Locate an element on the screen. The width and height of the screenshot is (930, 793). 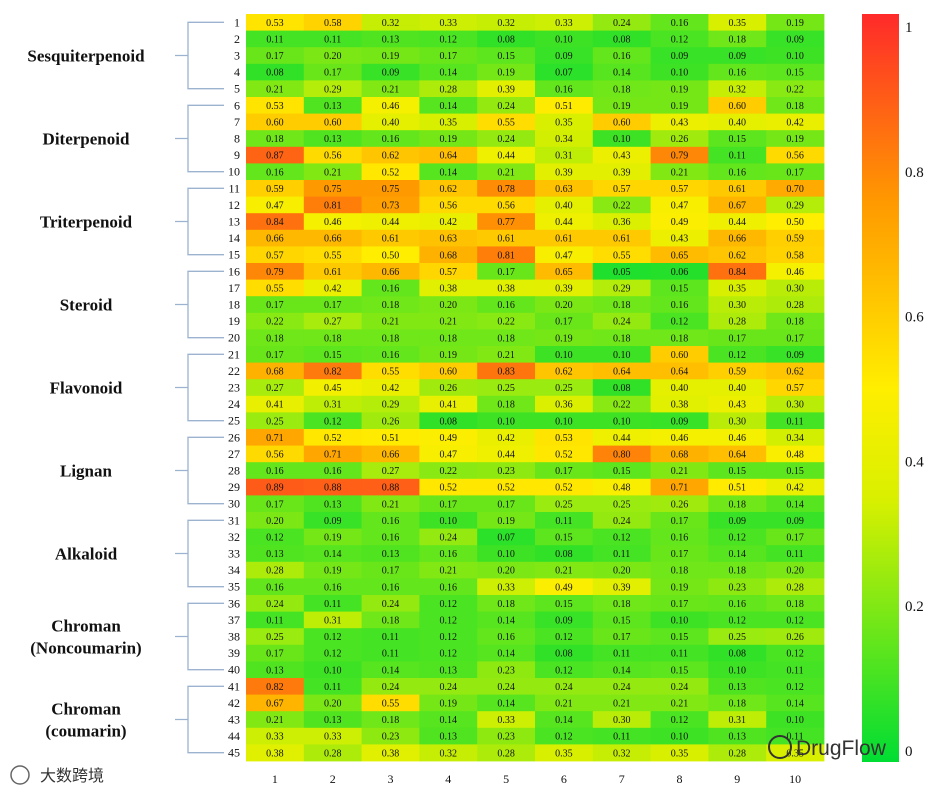
cell-value-label: 0.44 is located at coordinates (622, 438).